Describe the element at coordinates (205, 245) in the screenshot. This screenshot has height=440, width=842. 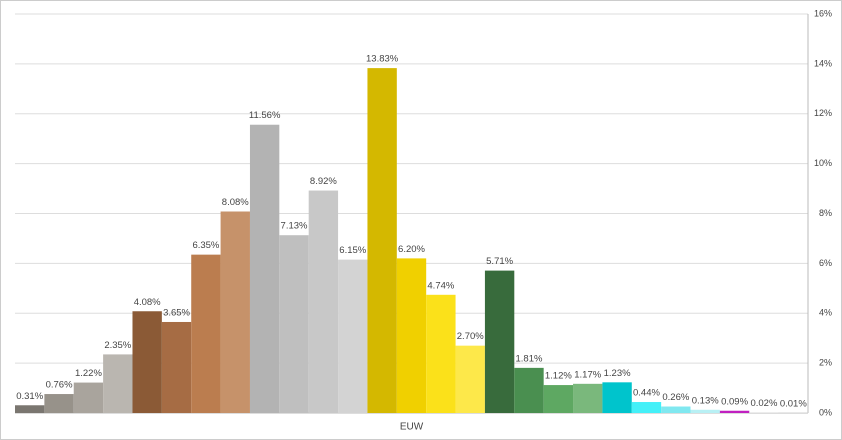
I see `value-label: 6.35%` at that location.